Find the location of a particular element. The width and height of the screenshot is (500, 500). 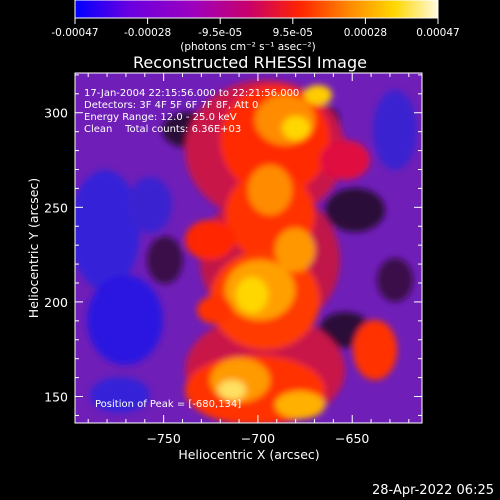

colorbar-tick-label: -0.00028 is located at coordinates (147, 33).